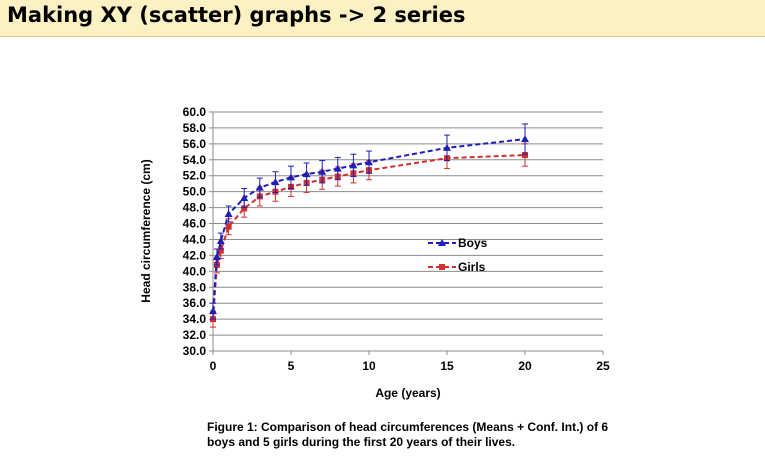 This screenshot has height=457, width=765. I want to click on x-tick-label: 25, so click(603, 366).